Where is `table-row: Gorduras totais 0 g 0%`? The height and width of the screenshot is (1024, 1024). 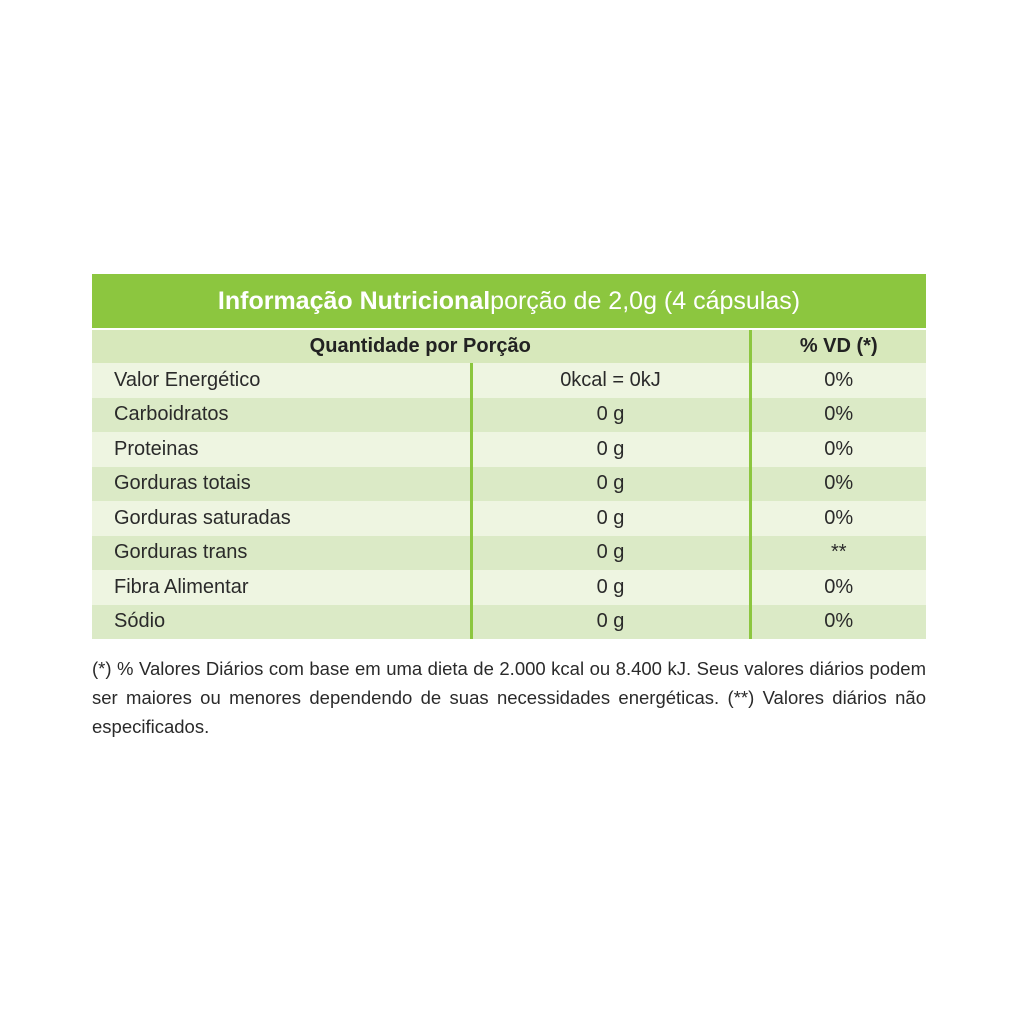
table-row: Gorduras totais 0 g 0% is located at coordinates (509, 483).